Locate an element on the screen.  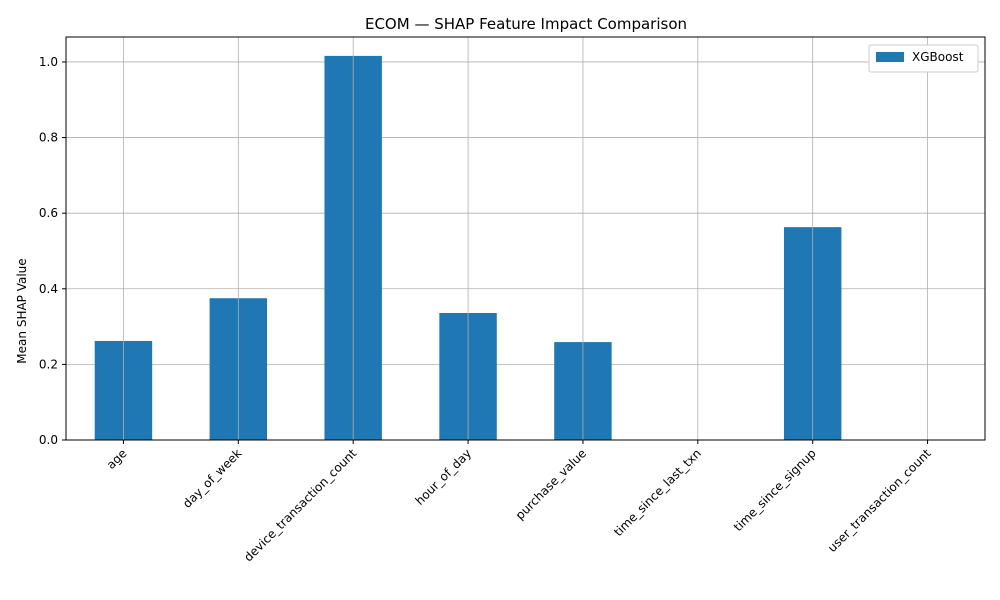
x-tick-label: device_transaction_count is located at coordinates (300, 505).